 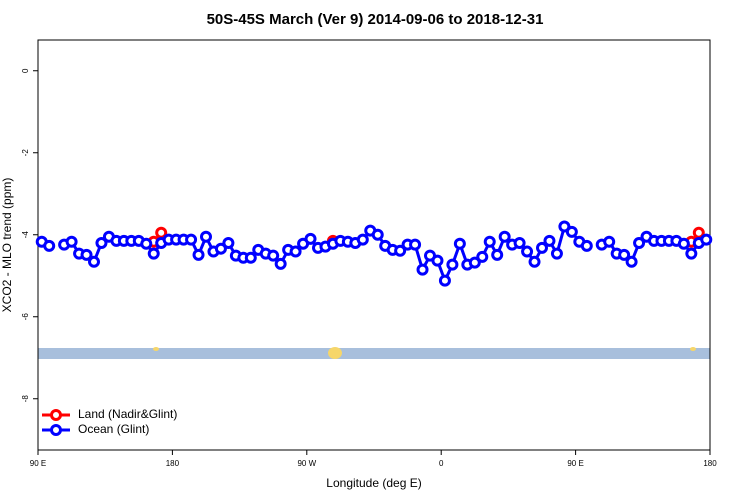 I want to click on x-tick-label: 0, so click(x=441, y=463).